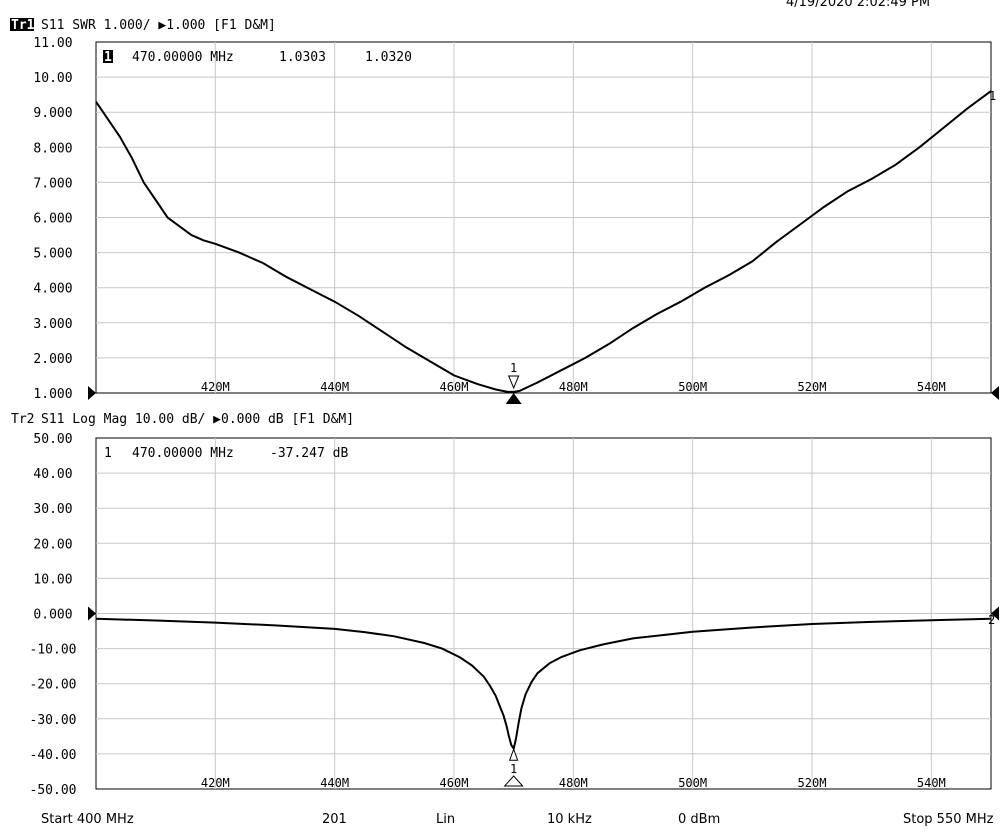 This screenshot has width=1006, height=832. What do you see at coordinates (992, 96) in the screenshot?
I see `tr1-trace-end-label: 1` at bounding box center [992, 96].